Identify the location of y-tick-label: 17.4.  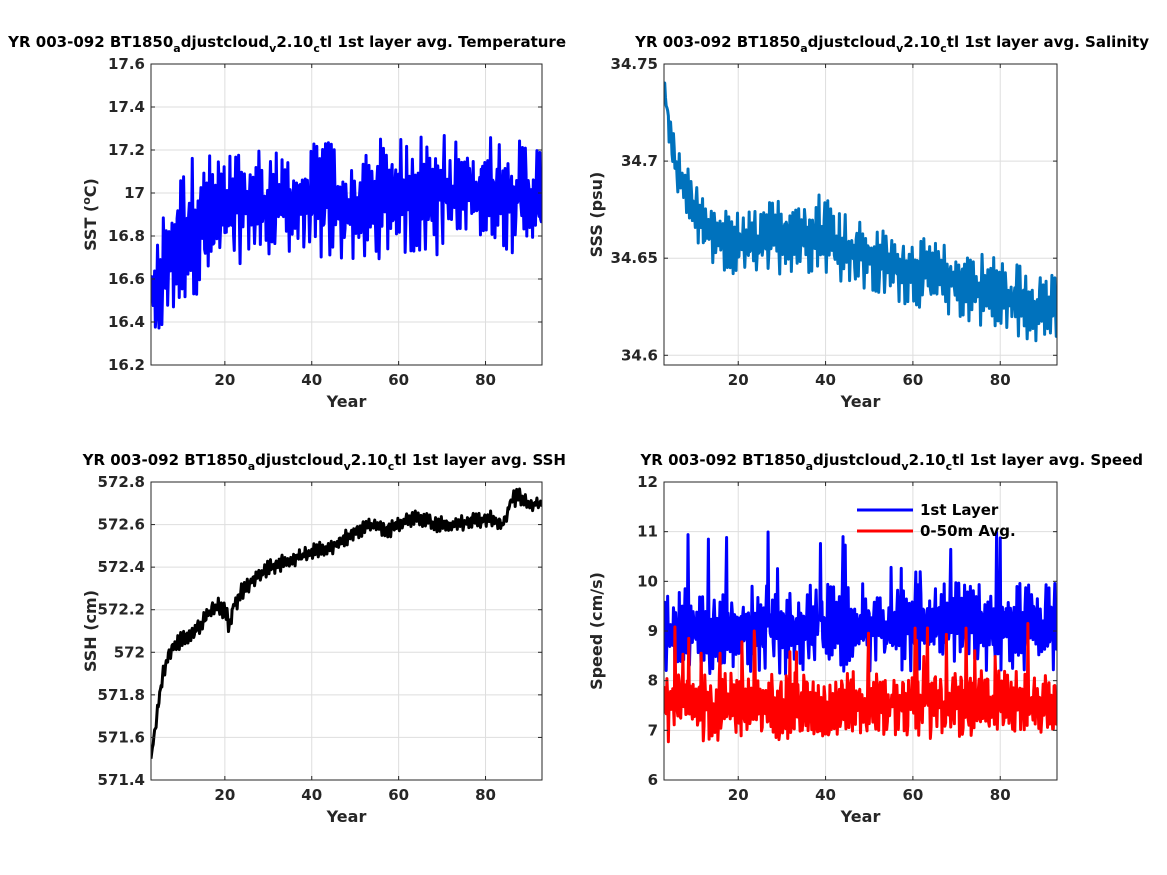
(126, 107).